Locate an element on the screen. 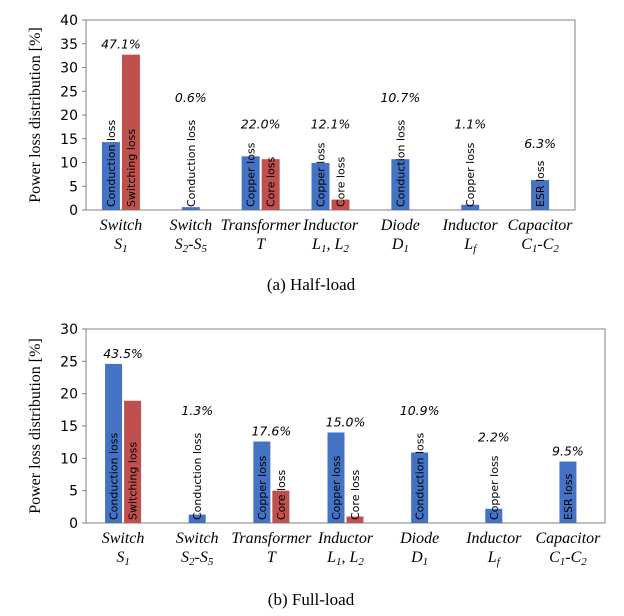 Image resolution: width=624 pixels, height=616 pixels. category-label: Diode is located at coordinates (419, 538).